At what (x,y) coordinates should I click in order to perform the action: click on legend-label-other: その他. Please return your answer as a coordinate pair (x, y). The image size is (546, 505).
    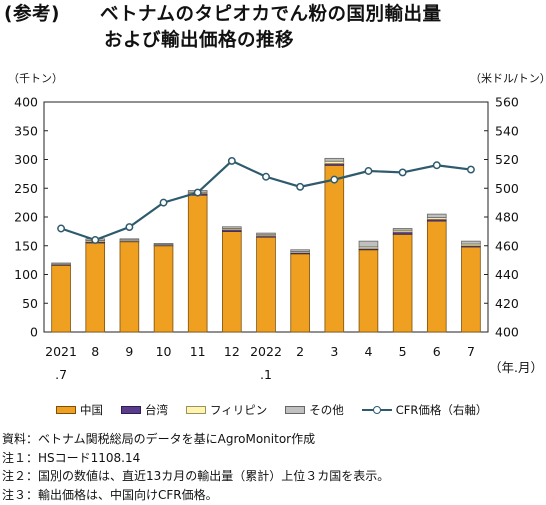
    Looking at the image, I should click on (326, 410).